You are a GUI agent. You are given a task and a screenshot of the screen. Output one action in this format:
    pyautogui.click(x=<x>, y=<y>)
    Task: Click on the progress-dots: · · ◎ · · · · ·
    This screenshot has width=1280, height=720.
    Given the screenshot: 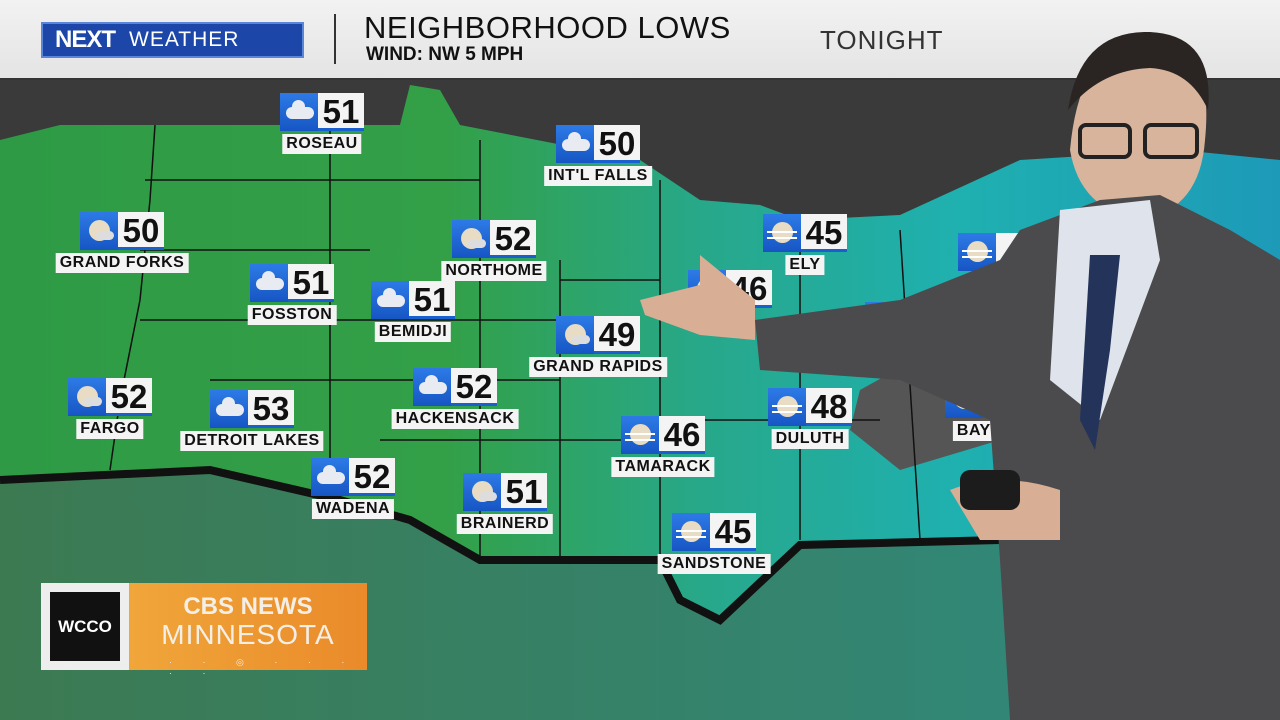 What is the action you would take?
    pyautogui.click(x=264, y=667)
    